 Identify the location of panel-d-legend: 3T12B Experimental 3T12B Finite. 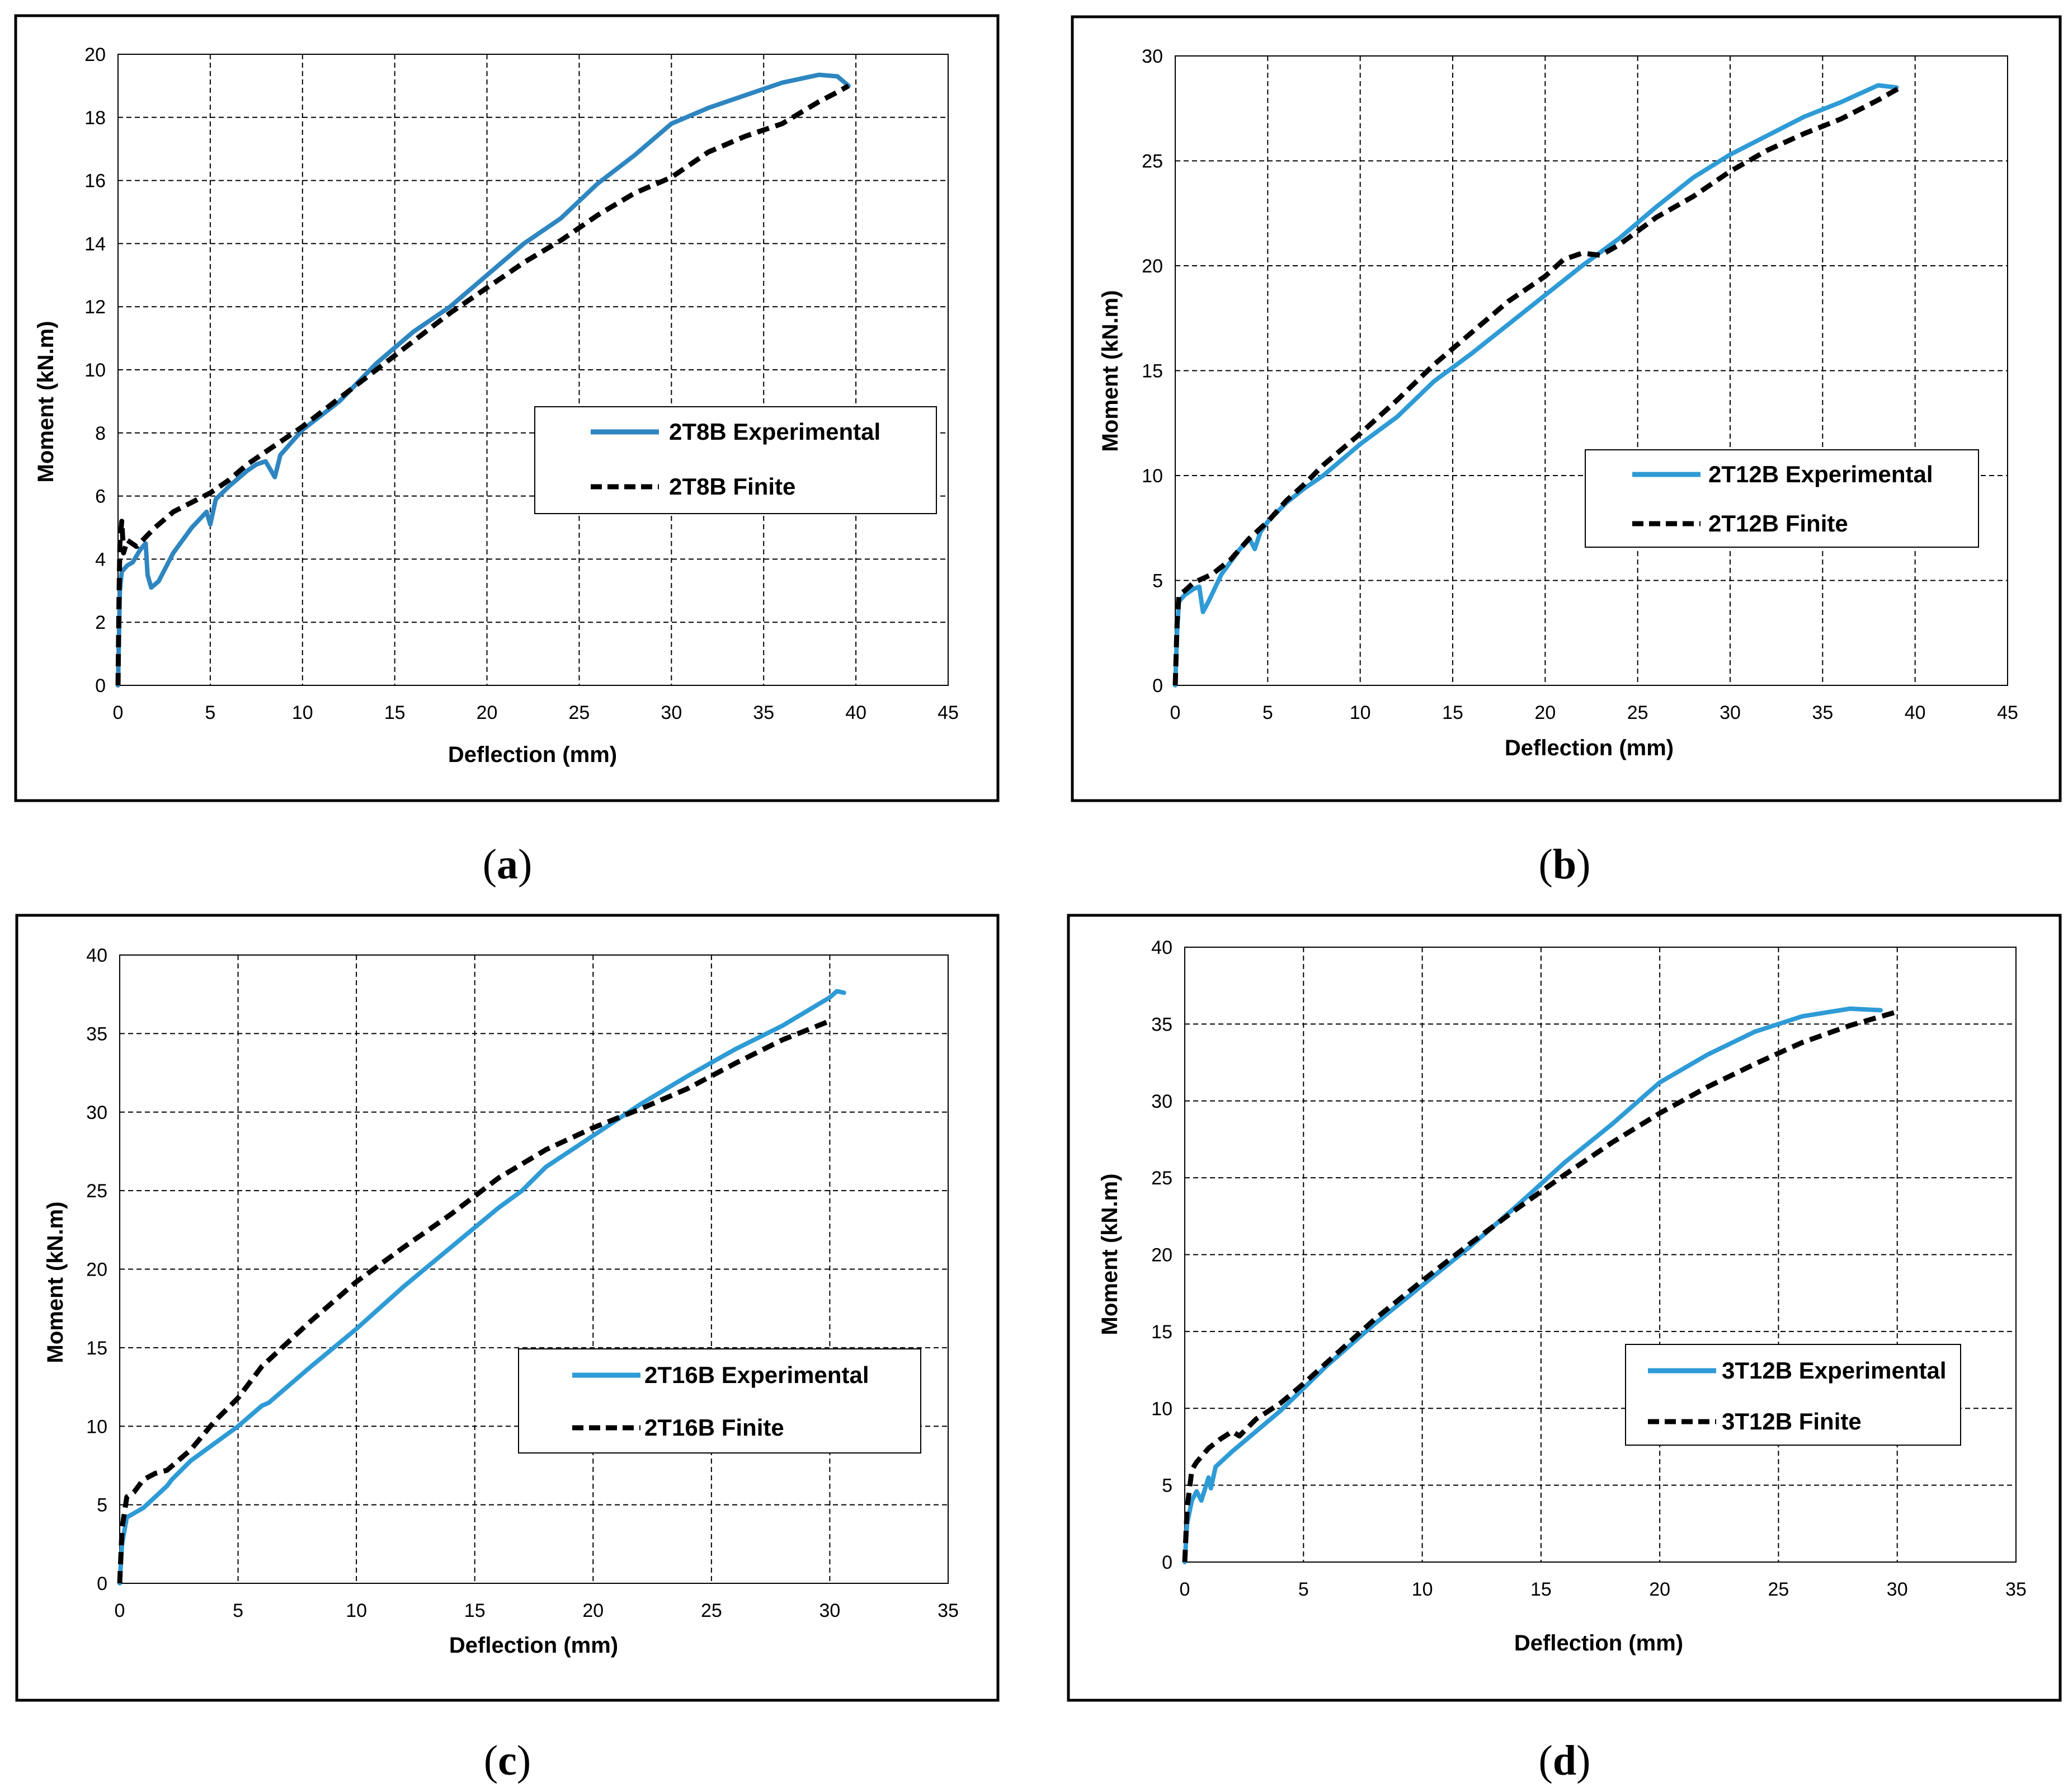
(1793, 1395).